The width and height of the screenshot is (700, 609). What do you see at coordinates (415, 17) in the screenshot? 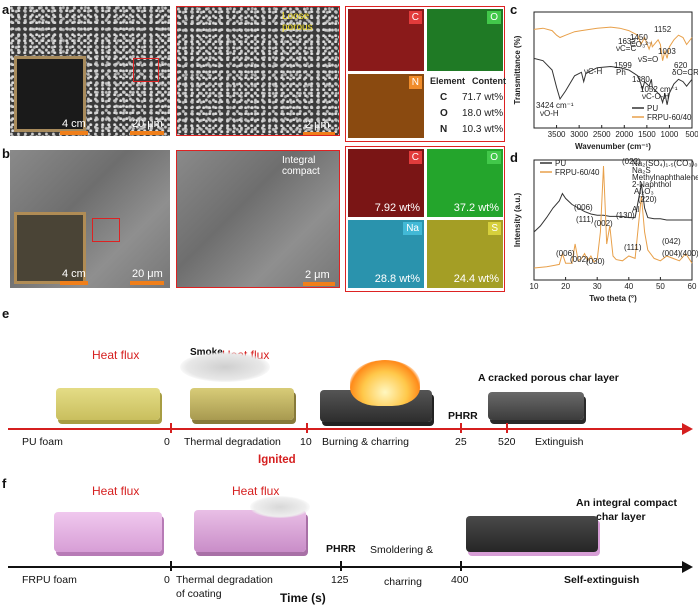
I see `panel-a-map-c-label: C` at bounding box center [415, 17].